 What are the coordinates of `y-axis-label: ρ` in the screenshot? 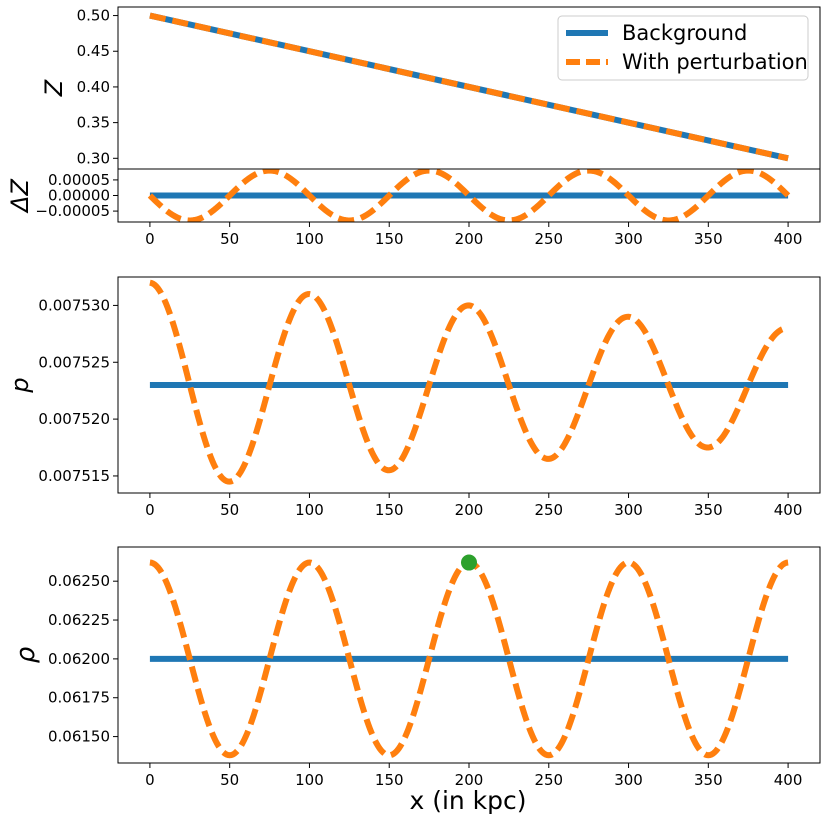 It's located at (26, 654).